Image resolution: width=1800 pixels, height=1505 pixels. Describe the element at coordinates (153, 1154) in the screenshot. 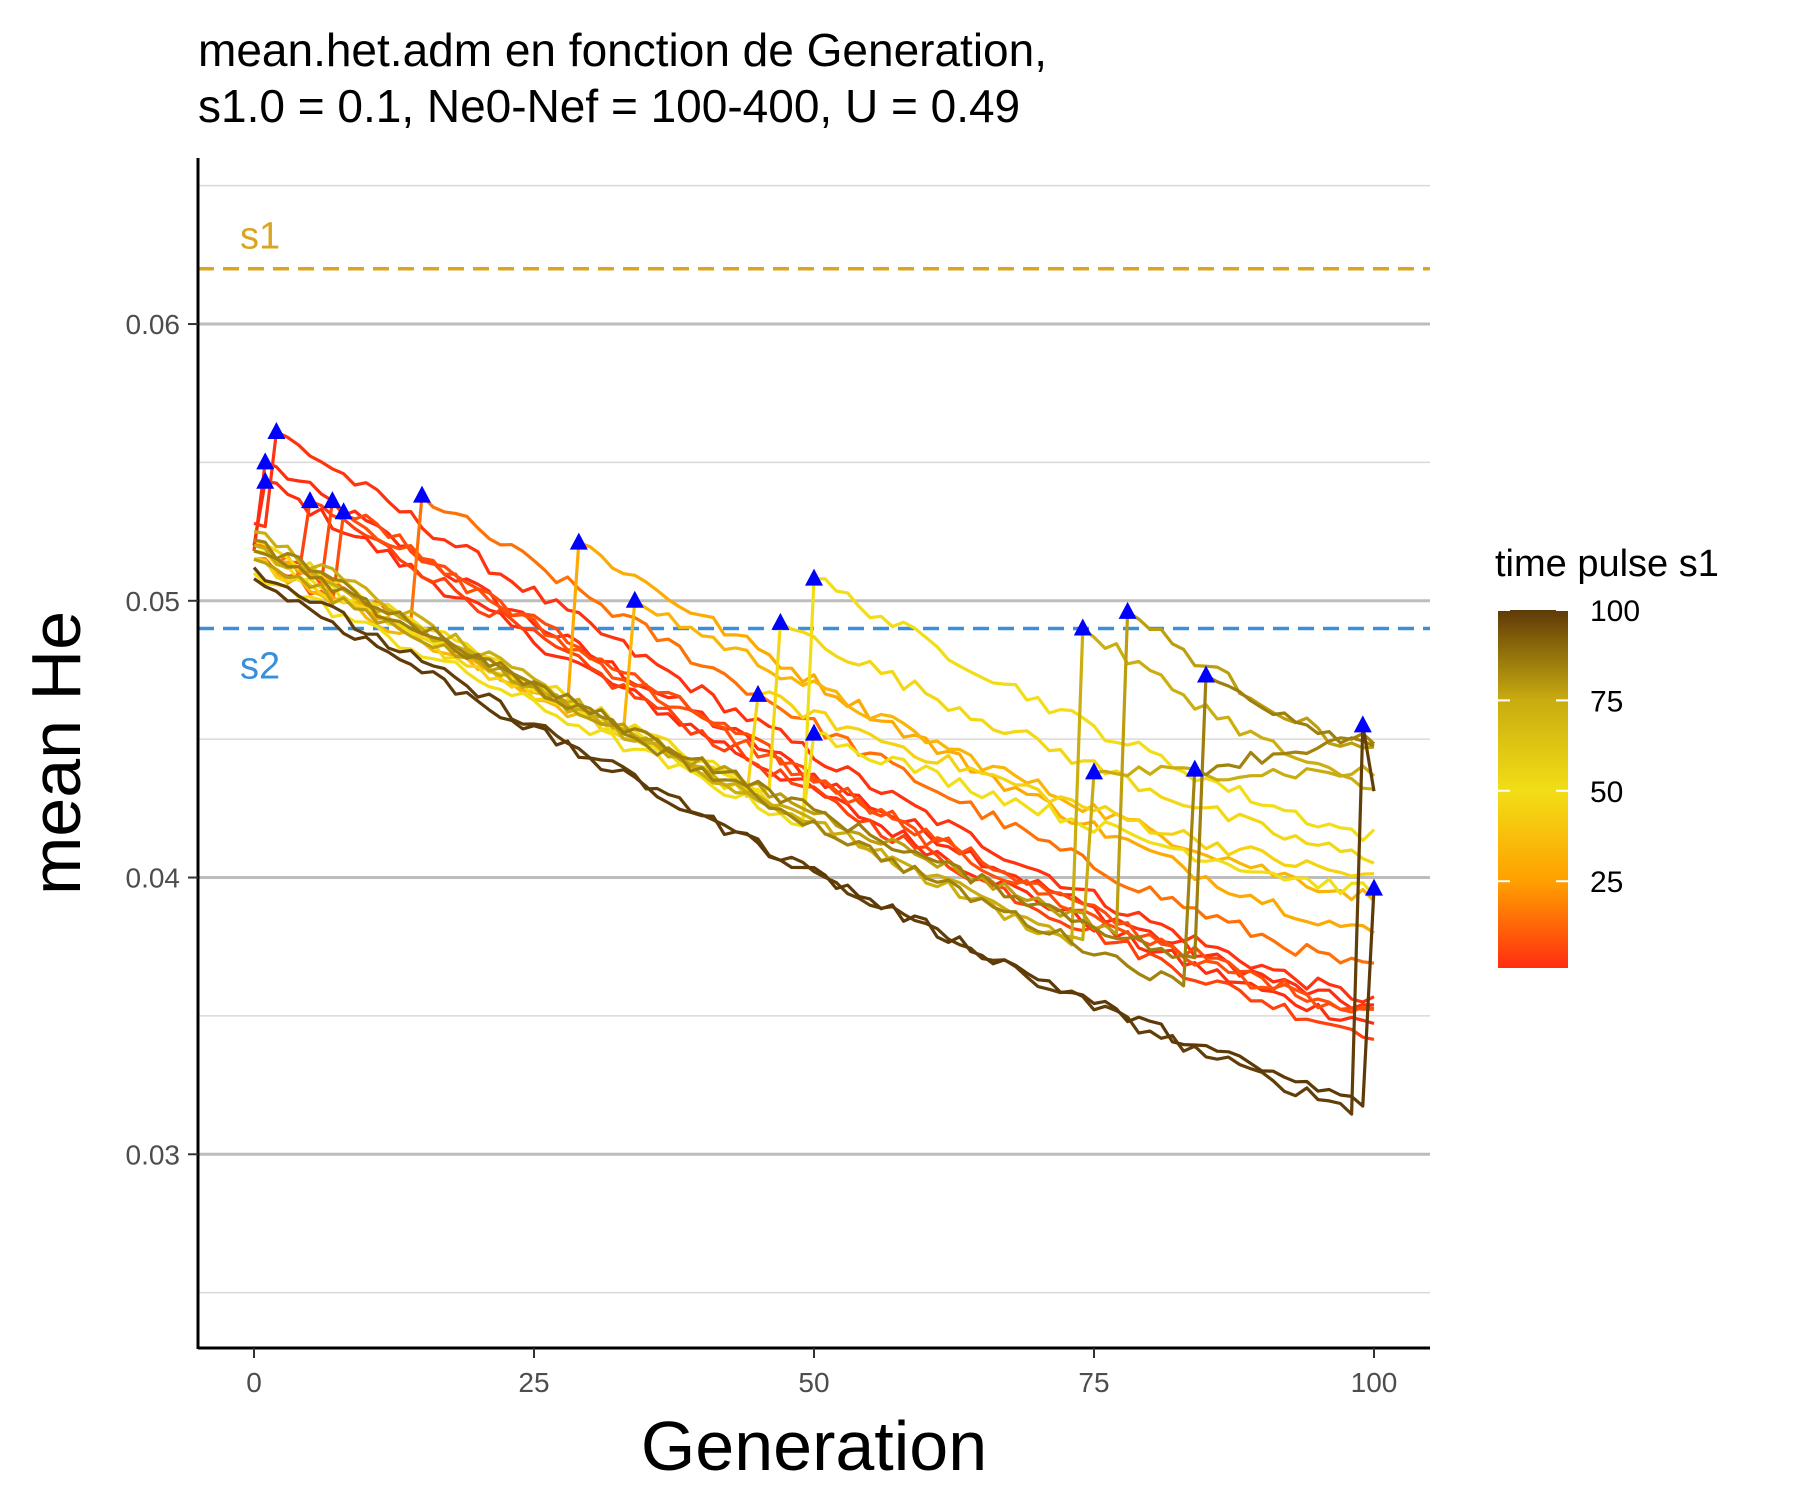

I see `y-tick-label: 0.03` at that location.